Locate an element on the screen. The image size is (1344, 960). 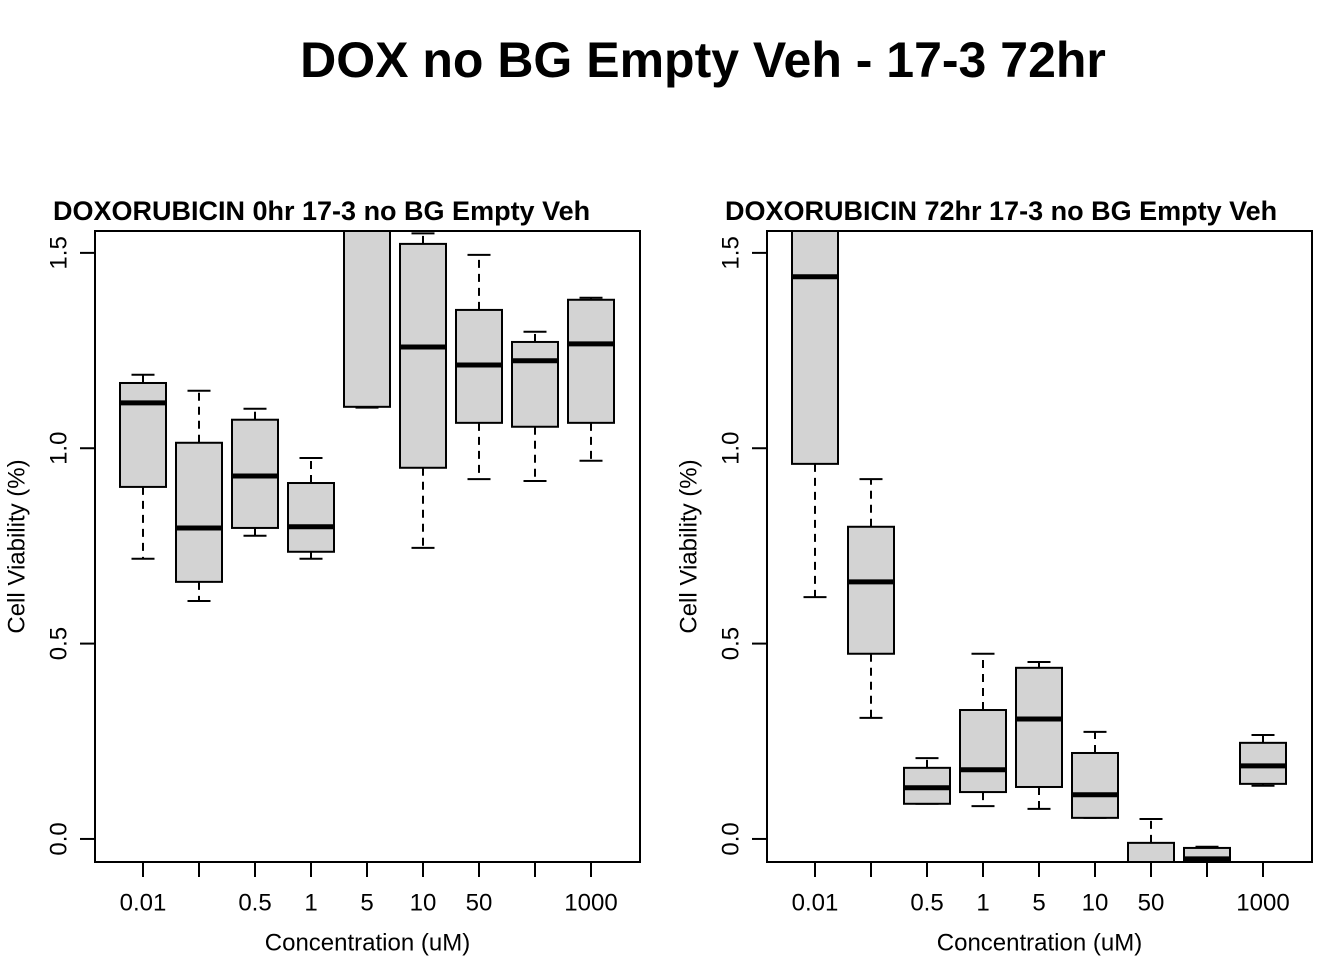
plot-area is located at coordinates (367, 417).